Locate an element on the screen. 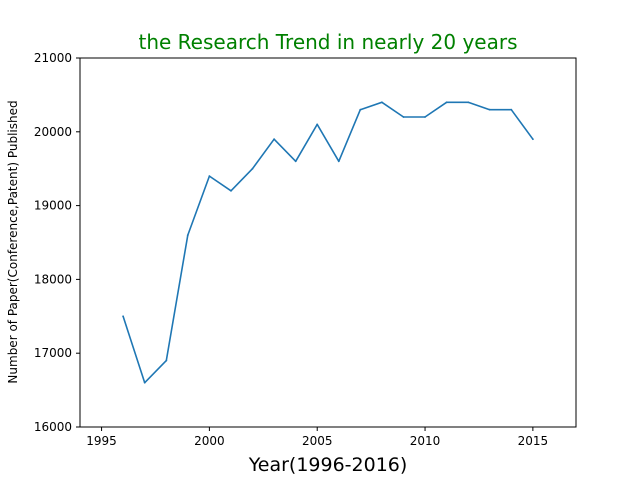  x-axis-label: Year(1996-2016) is located at coordinates (328, 465).